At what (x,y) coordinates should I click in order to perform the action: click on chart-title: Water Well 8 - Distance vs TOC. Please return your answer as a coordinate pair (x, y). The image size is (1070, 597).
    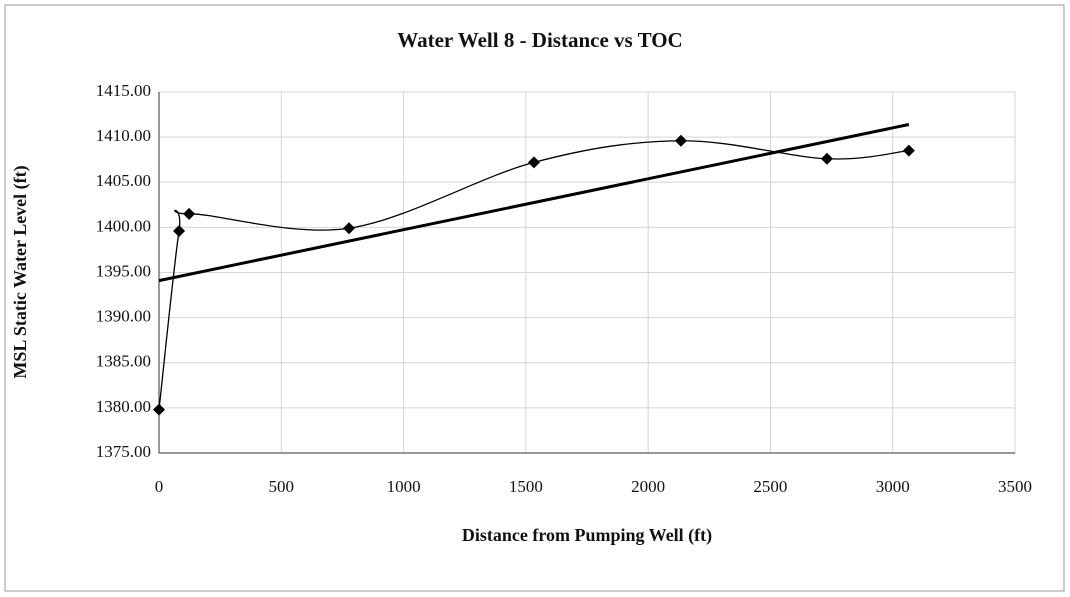
    Looking at the image, I should click on (539, 40).